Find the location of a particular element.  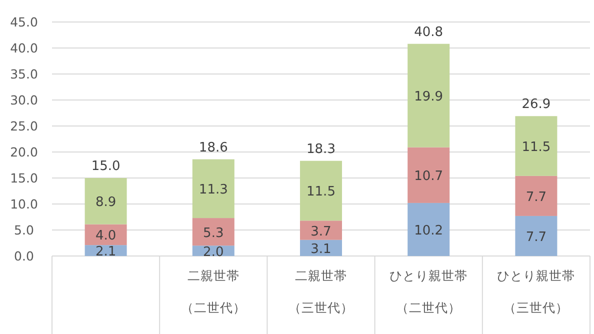

data-label: 2.1 is located at coordinates (105, 252).